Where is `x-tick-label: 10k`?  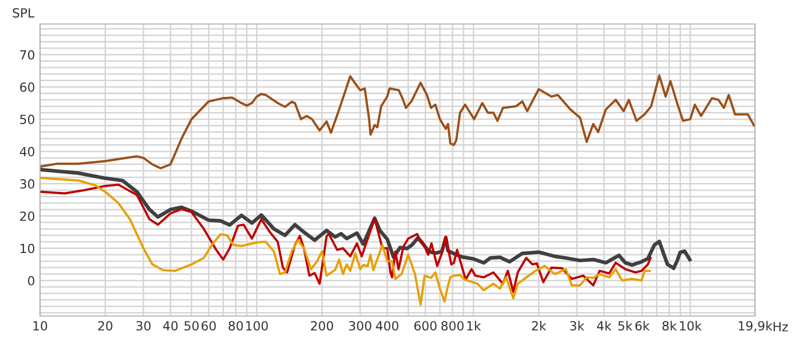 x-tick-label: 10k is located at coordinates (691, 325).